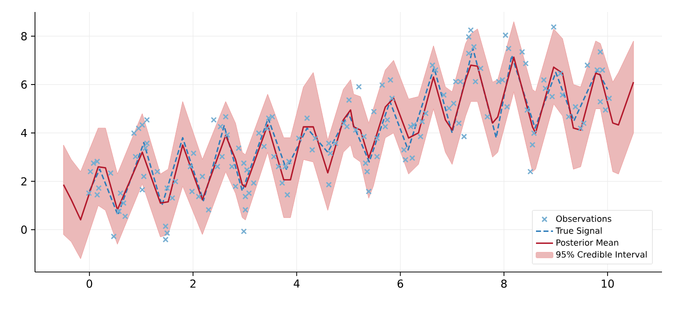  Describe the element at coordinates (23, 181) in the screenshot. I see `y-tick-label: 2` at that location.